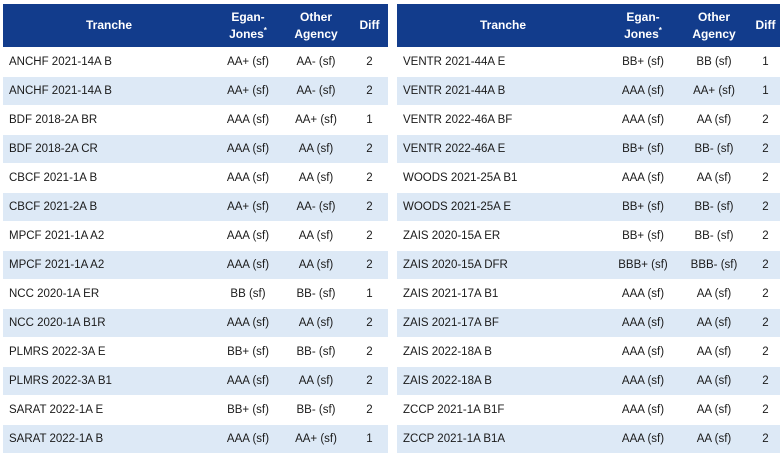 The width and height of the screenshot is (782, 466). Describe the element at coordinates (588, 352) in the screenshot. I see `table-row: ZAIS 2022-18A B AAA (sf) AA (sf) 2` at that location.